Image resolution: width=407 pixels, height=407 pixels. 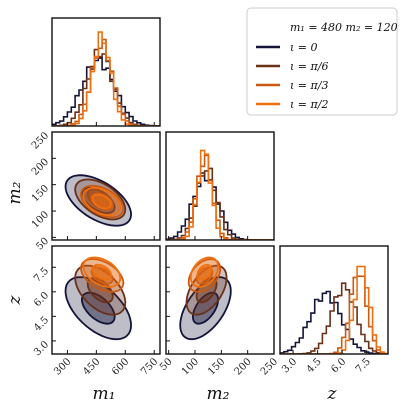 What do you see at coordinates (309, 85) in the screenshot?
I see `legend-label-2: ι = π/3` at bounding box center [309, 85].